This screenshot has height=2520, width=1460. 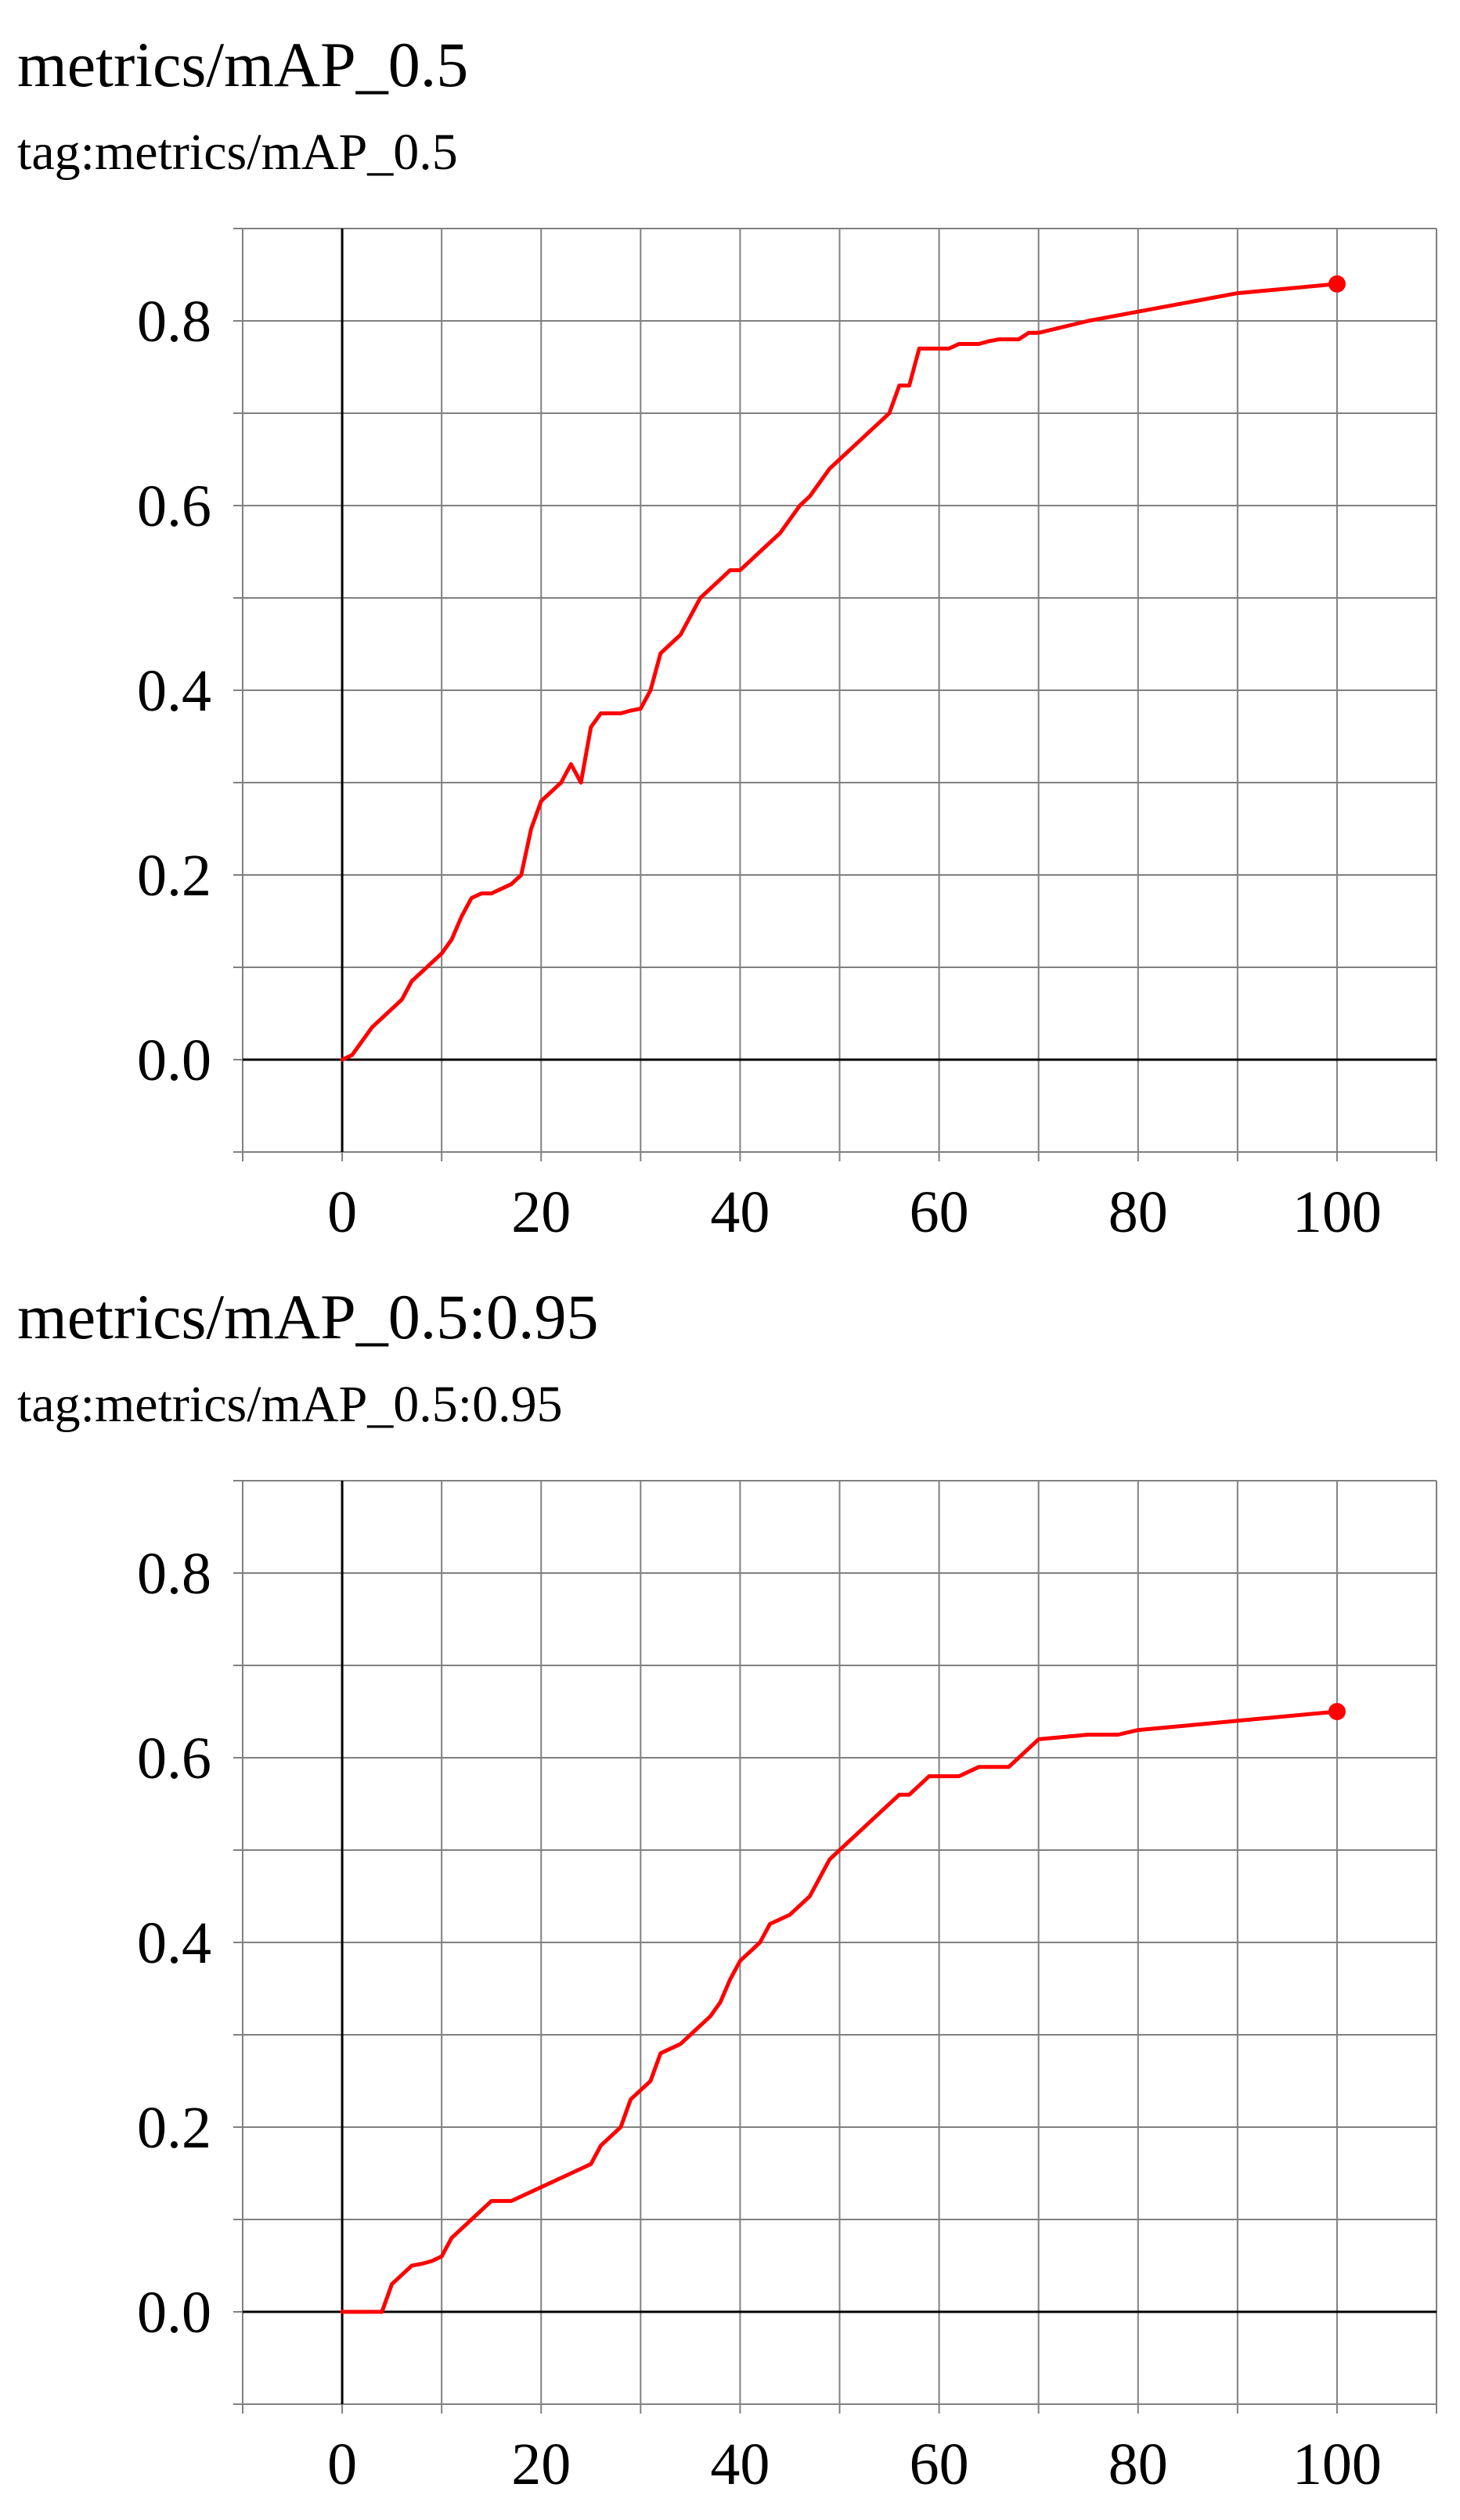 What do you see at coordinates (243, 64) in the screenshot?
I see `chart-title: metrics/mAP_0.5` at bounding box center [243, 64].